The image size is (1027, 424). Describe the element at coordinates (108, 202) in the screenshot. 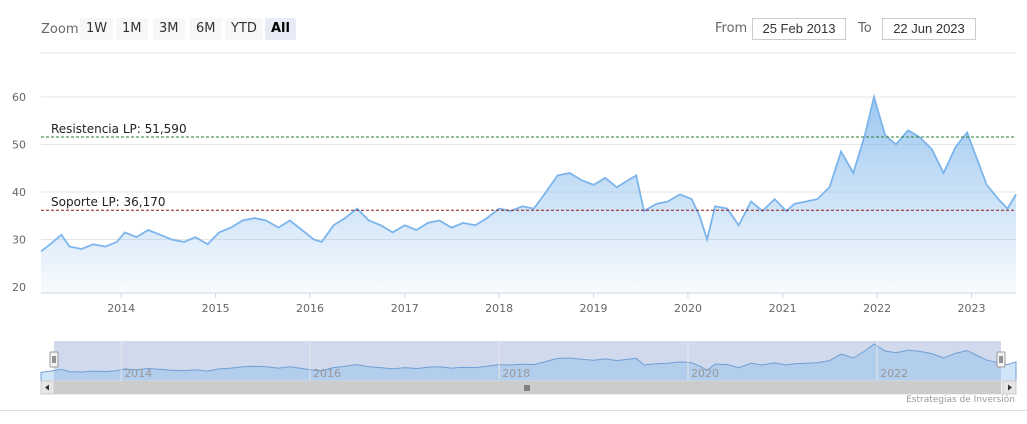

I see `reference-line-label: Soporte LP: 36,170` at that location.